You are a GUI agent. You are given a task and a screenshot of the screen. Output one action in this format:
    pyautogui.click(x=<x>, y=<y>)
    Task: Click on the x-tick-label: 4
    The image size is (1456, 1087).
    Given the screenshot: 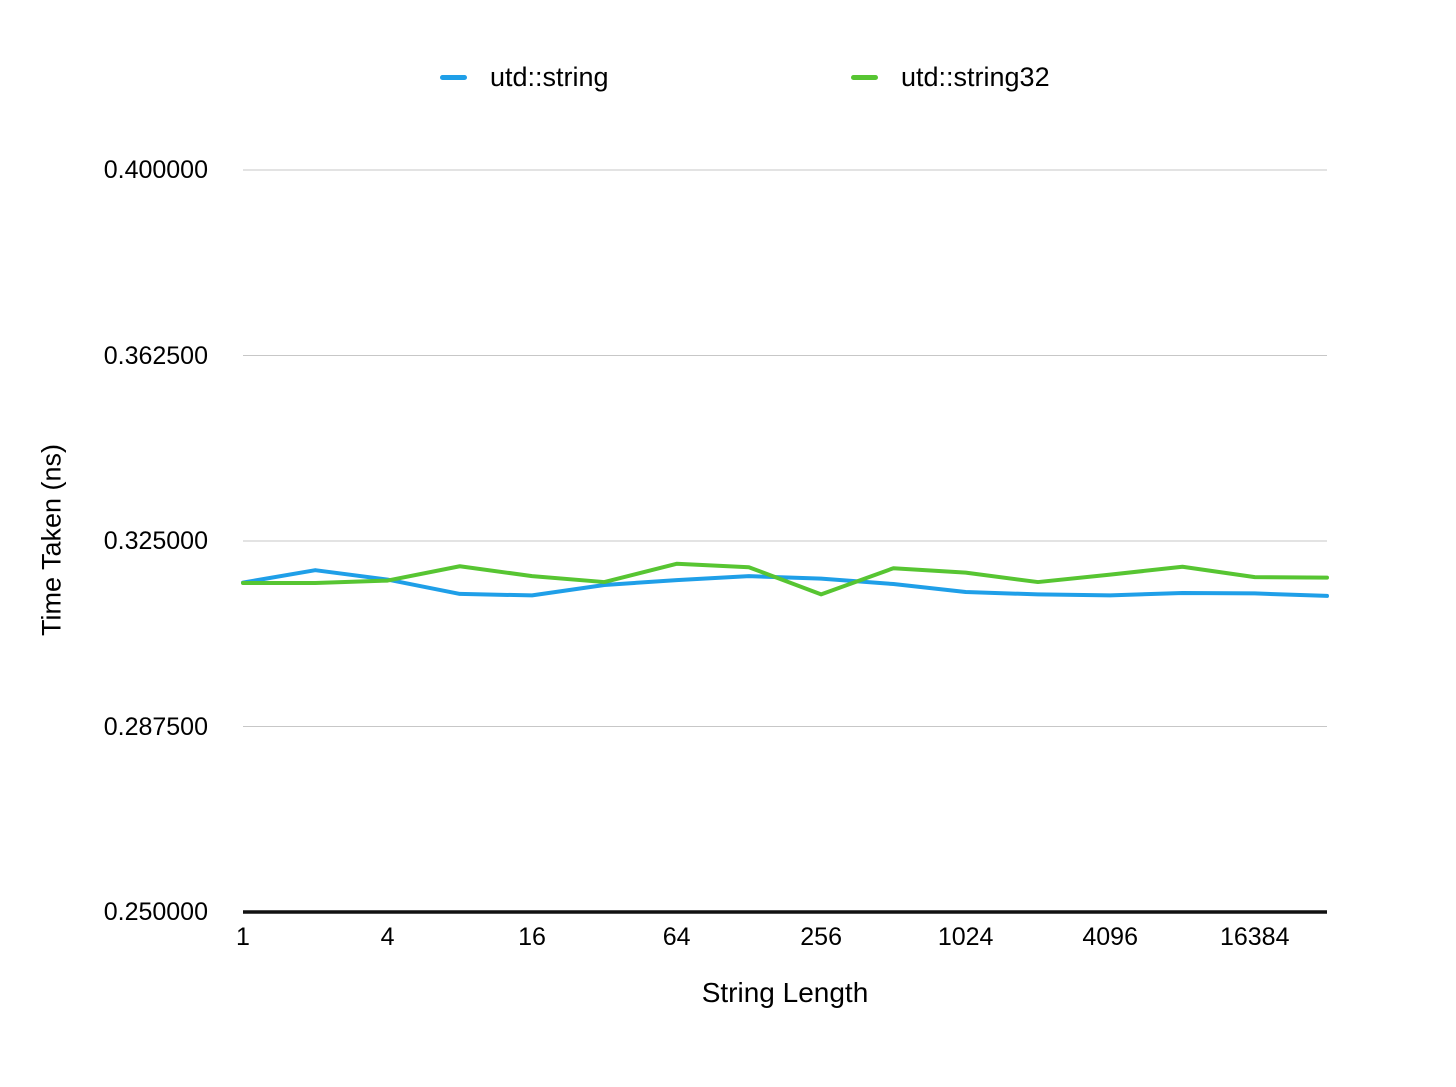 What is the action you would take?
    pyautogui.click(x=387, y=937)
    